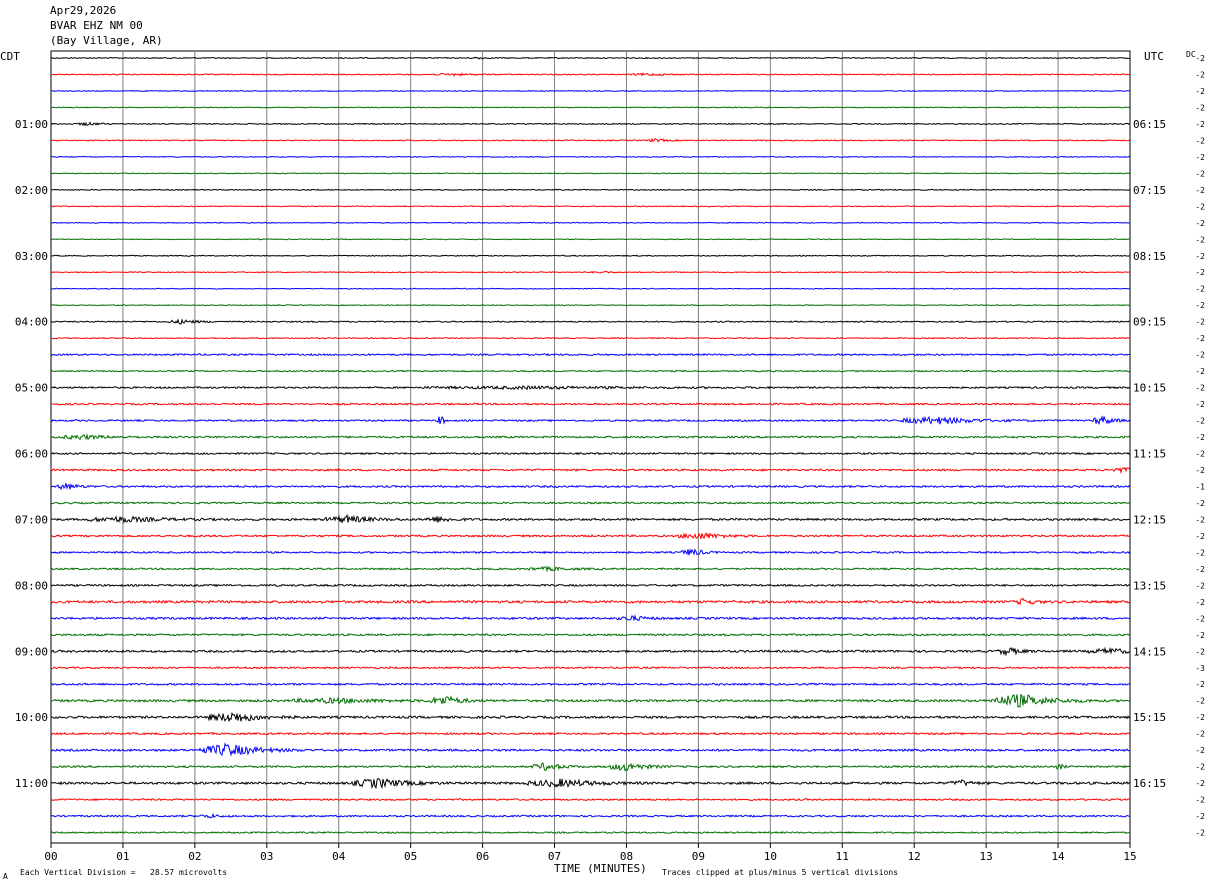 Image resolution: width=1210 pixels, height=886 pixels. I want to click on dc-offset-23: -2, so click(1200, 437).